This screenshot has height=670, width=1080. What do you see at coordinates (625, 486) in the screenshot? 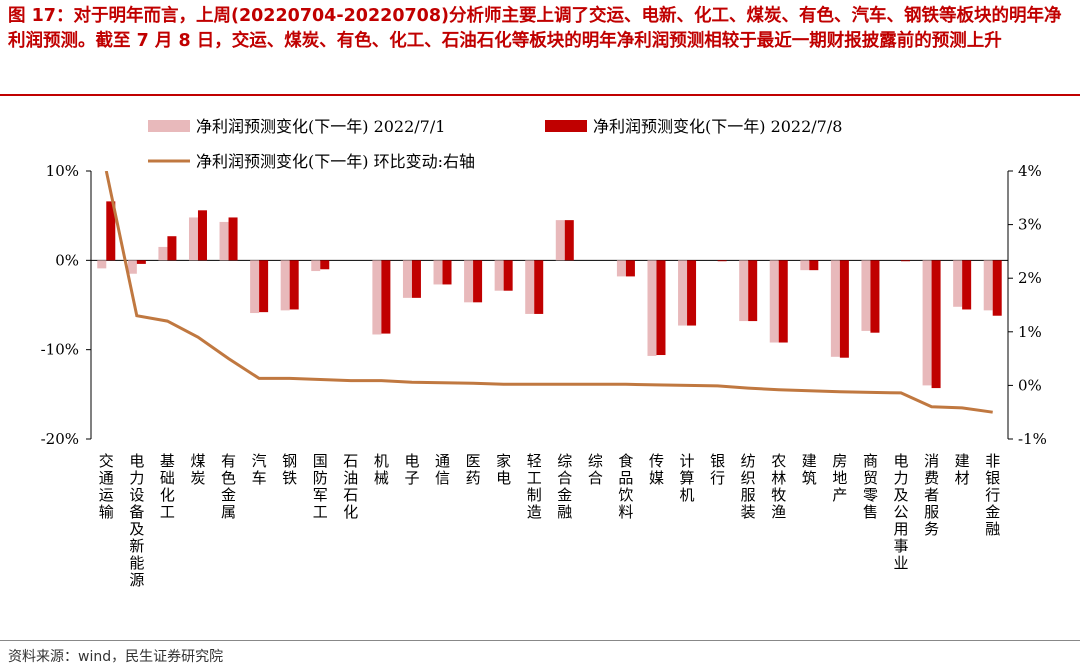
I see `category-label: 食品饮料` at bounding box center [625, 486].